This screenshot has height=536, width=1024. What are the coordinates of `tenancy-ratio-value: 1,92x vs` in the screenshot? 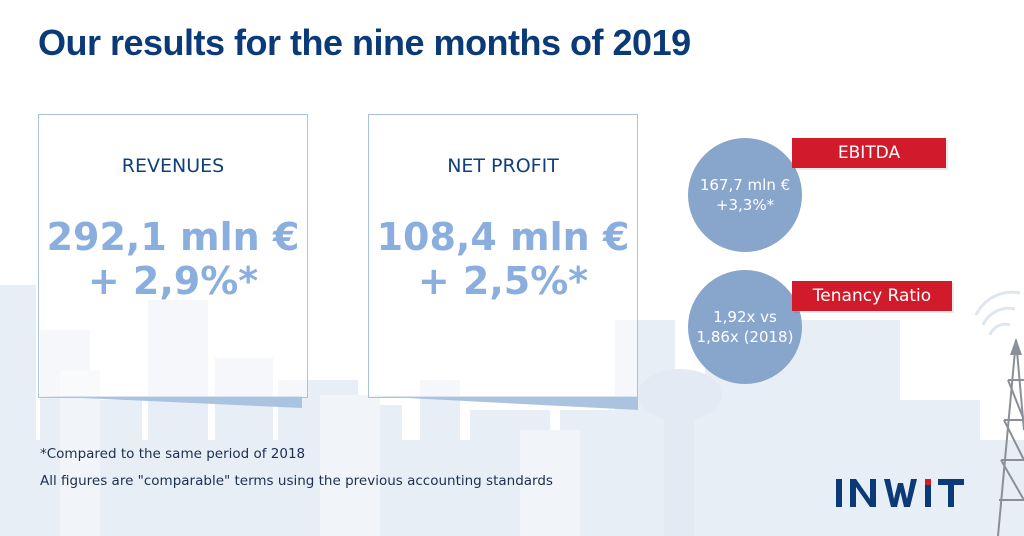 It's located at (745, 317).